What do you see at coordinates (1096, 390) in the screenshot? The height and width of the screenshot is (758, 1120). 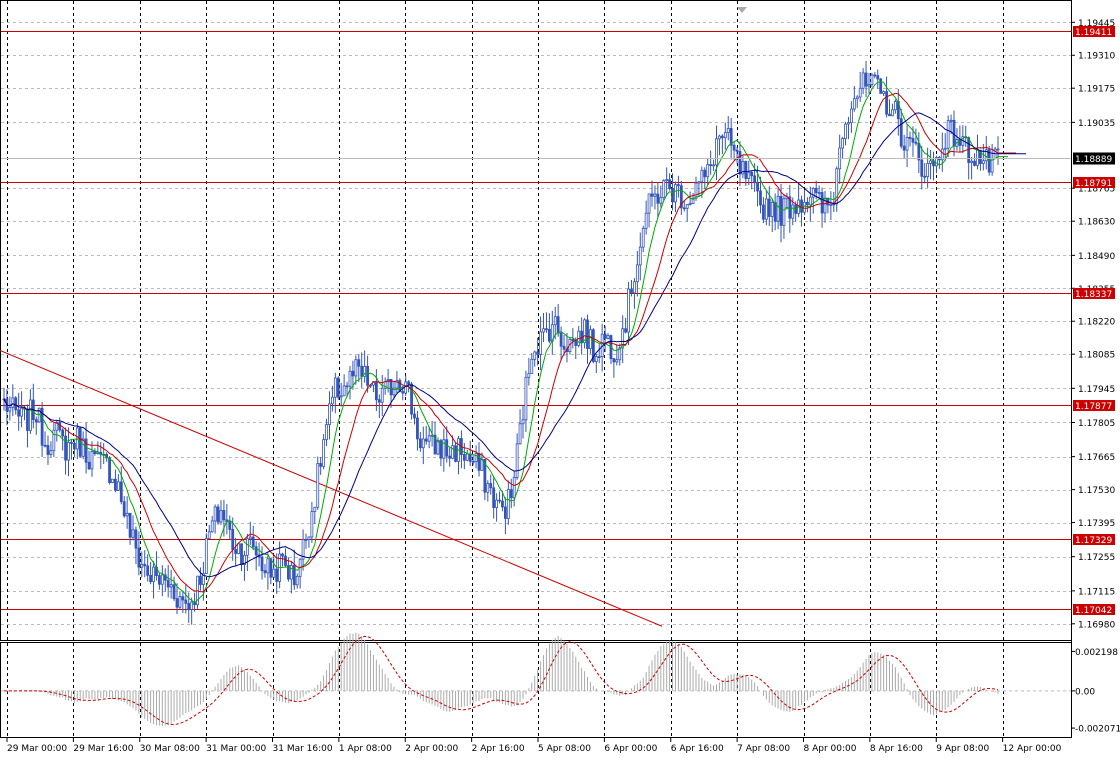 I see `price-tick-label: 1.17945` at bounding box center [1096, 390].